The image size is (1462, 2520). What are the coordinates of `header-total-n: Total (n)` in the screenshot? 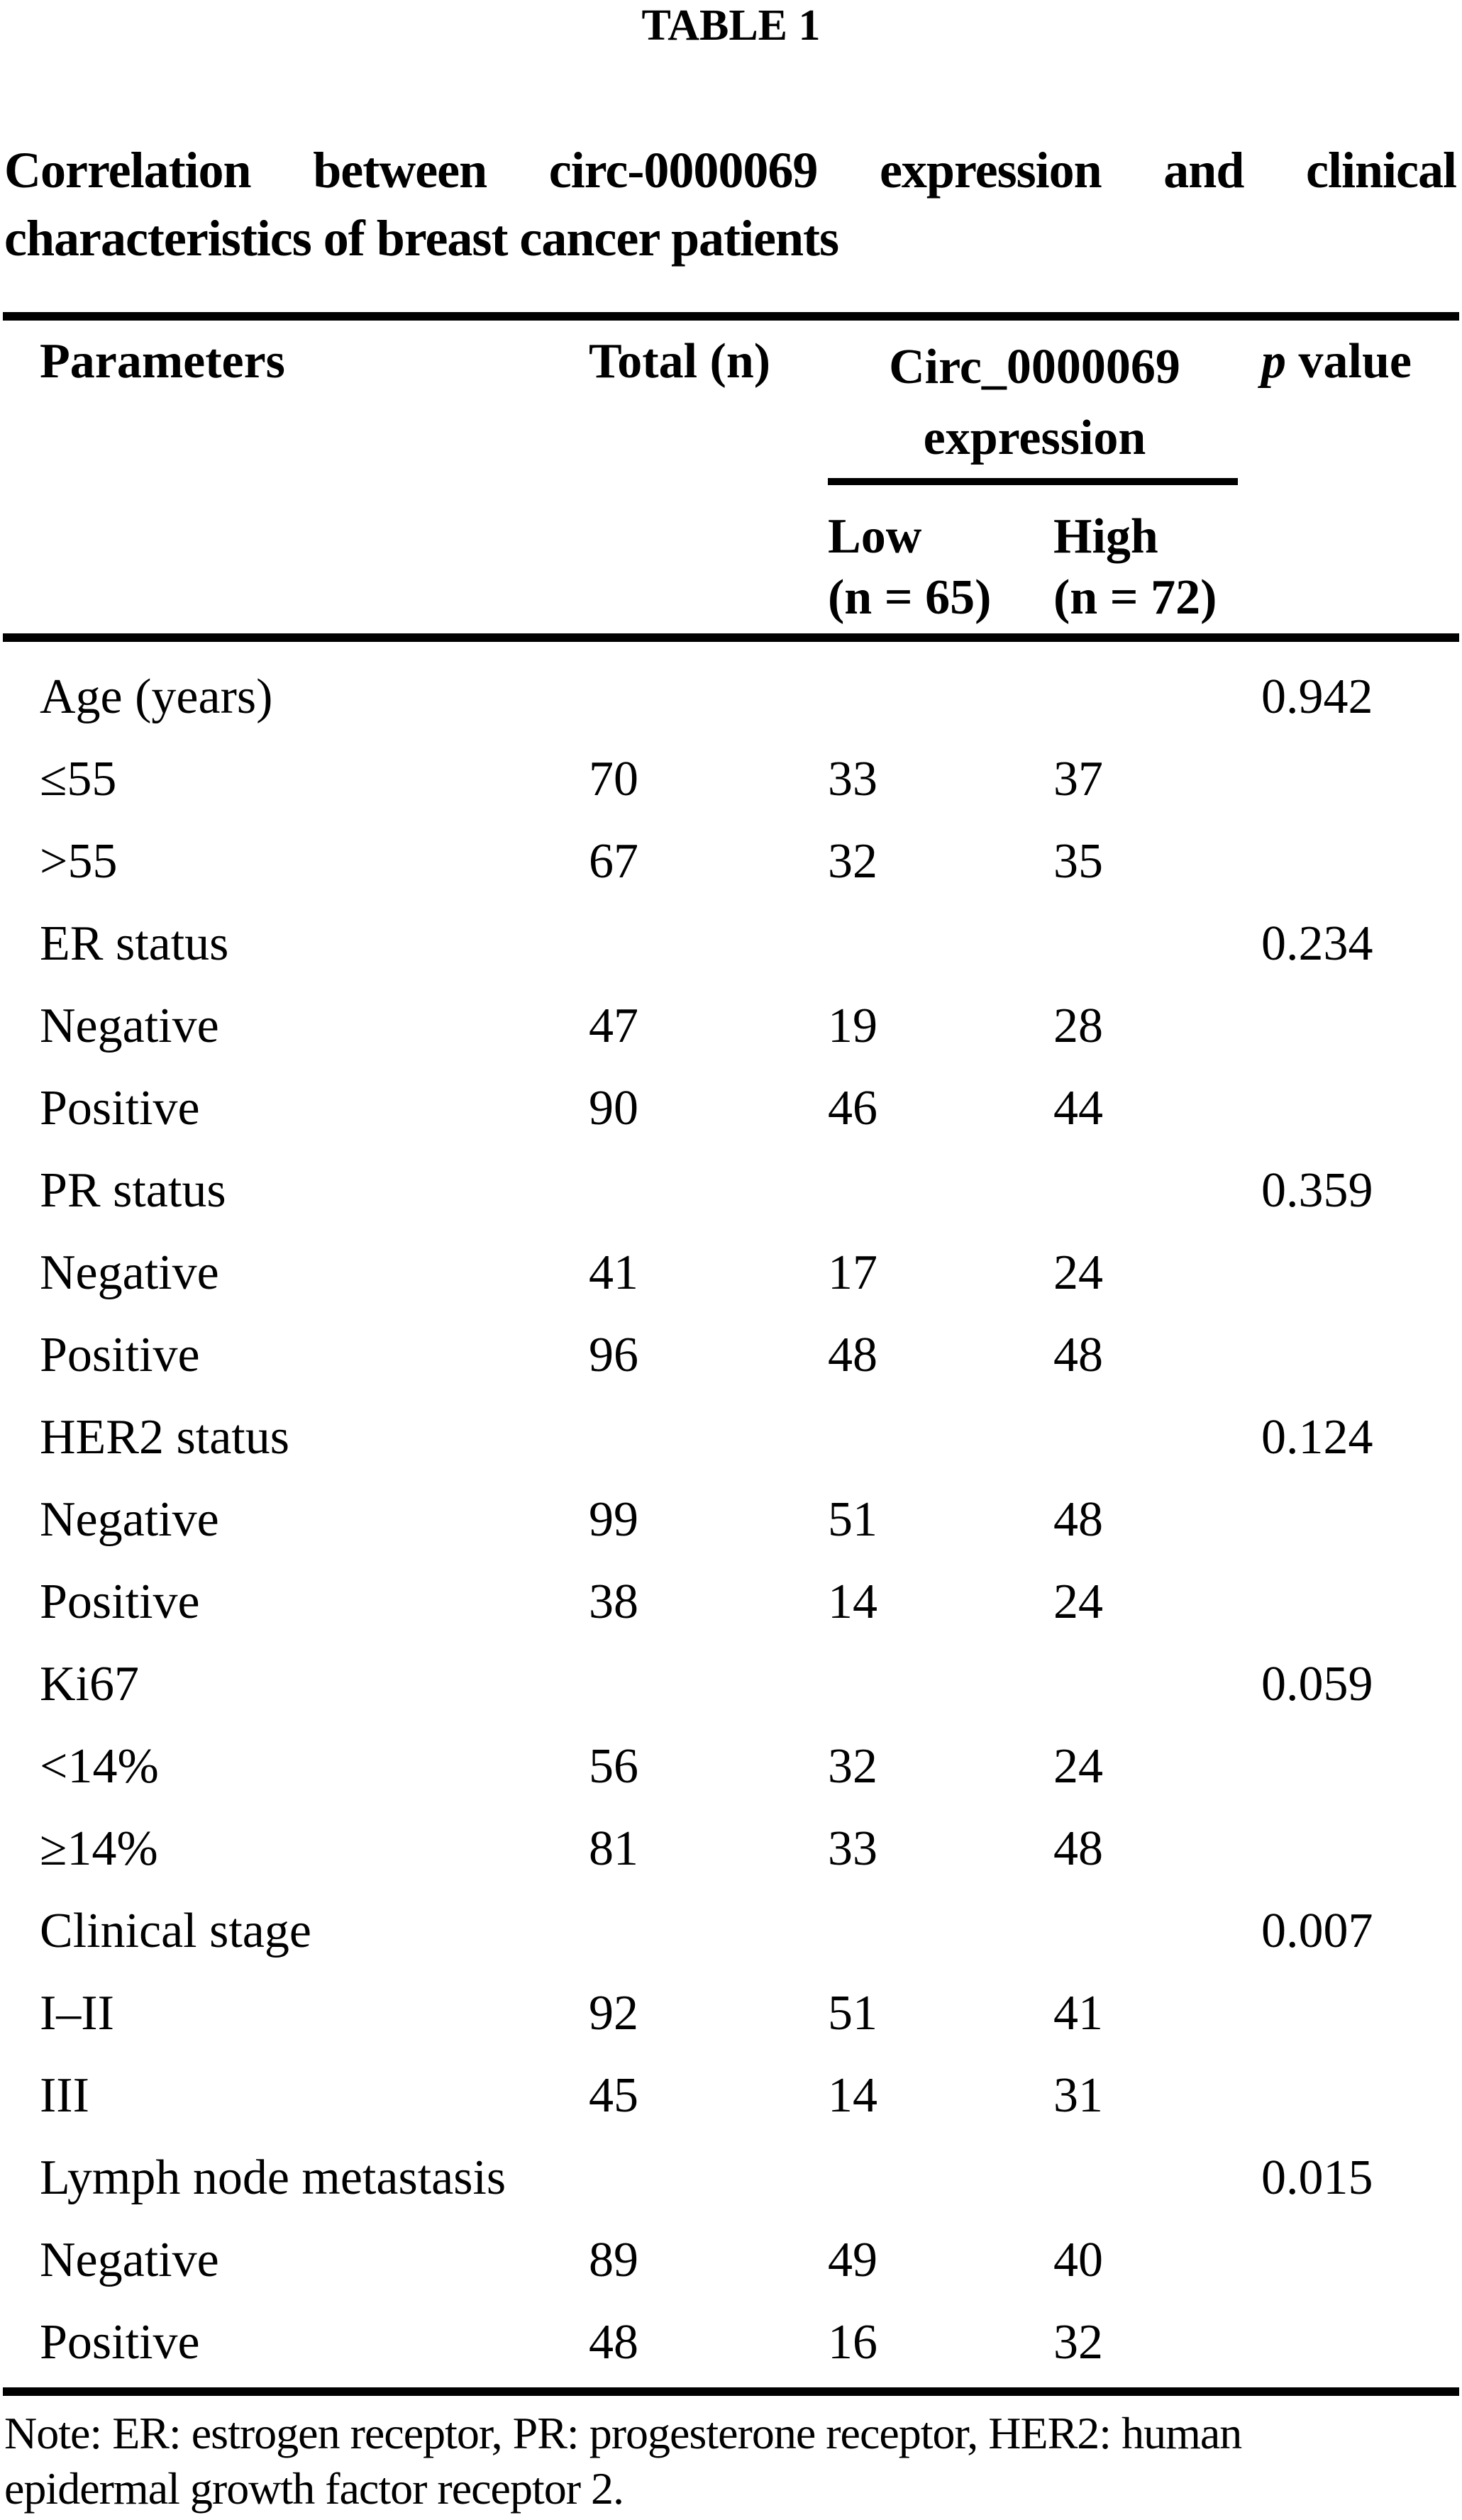 It's located at (680, 361).